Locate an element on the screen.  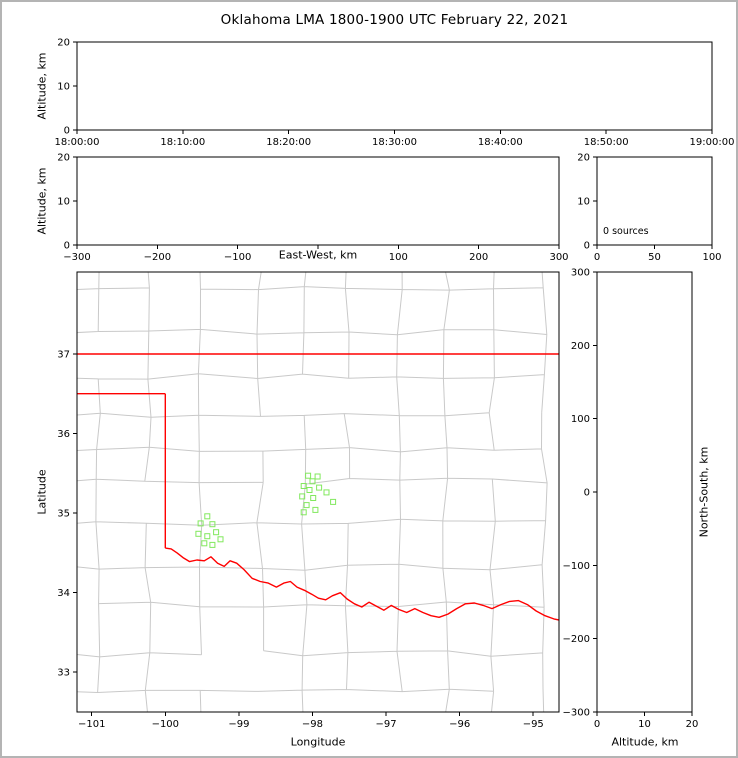
tick-label: 18:30:00 is located at coordinates (394, 142).